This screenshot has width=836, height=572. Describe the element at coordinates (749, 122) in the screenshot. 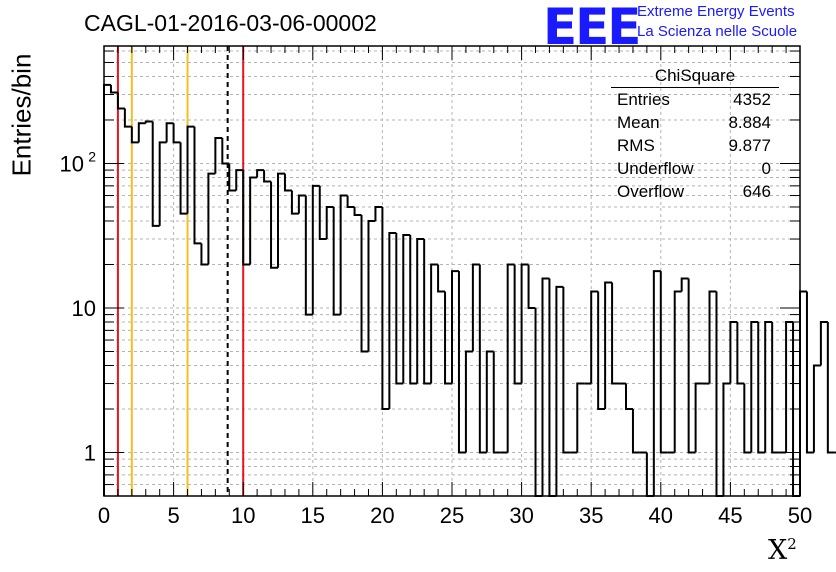

I see `stats-value: 8.884` at that location.